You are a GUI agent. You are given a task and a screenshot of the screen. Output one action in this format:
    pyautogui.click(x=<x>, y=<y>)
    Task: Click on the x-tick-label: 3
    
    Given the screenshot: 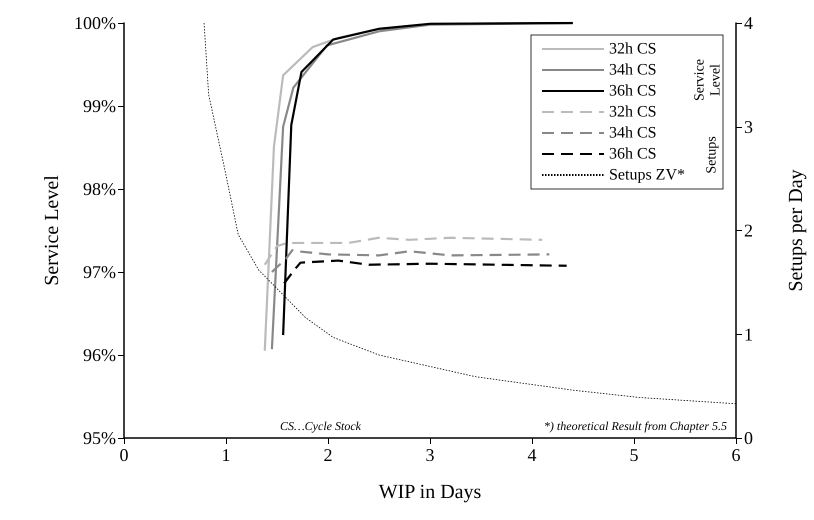 What is the action you would take?
    pyautogui.click(x=430, y=455)
    